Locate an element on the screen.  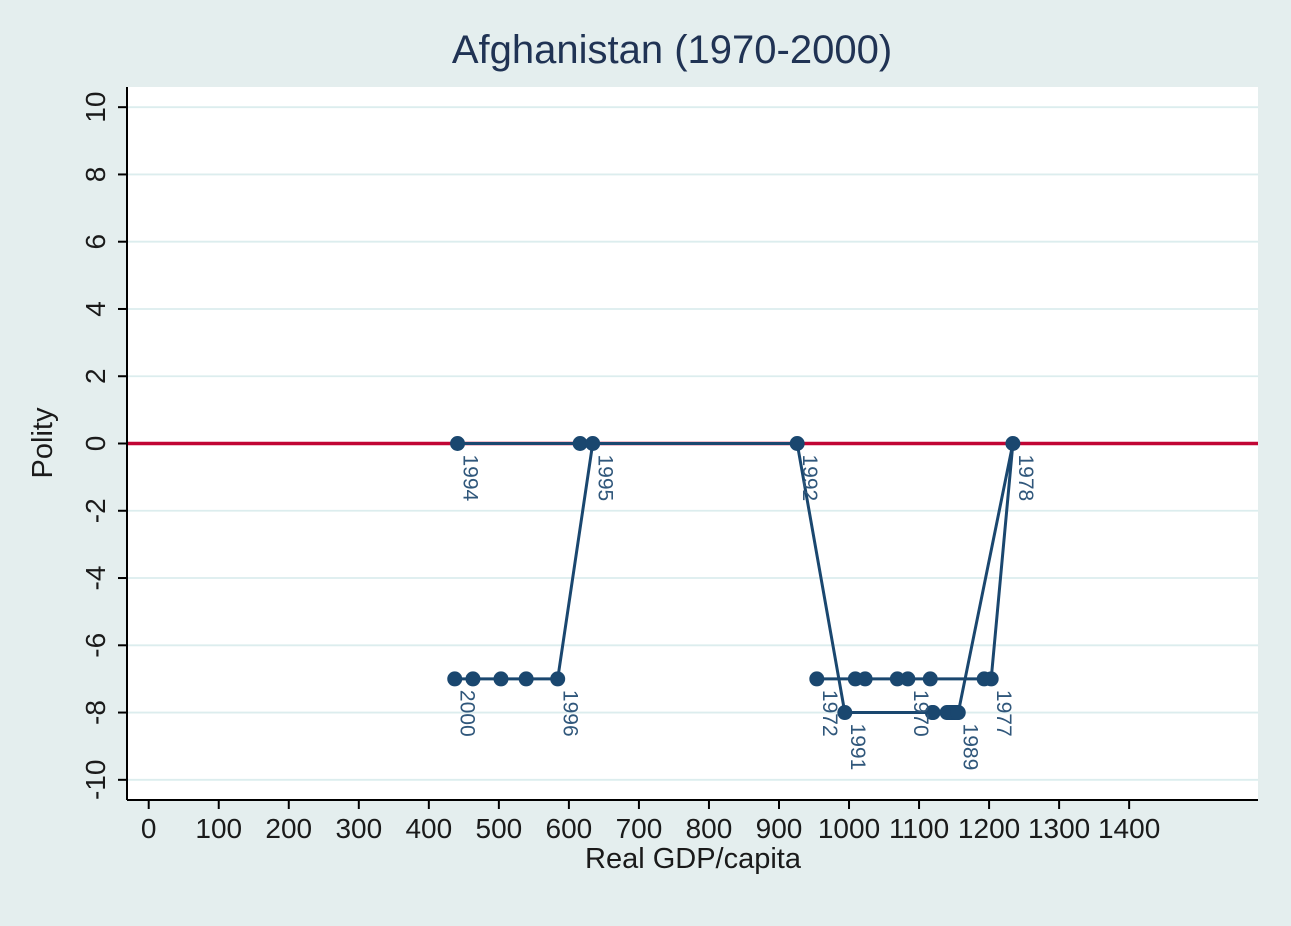
data-point-1991 is located at coordinates (845, 713).